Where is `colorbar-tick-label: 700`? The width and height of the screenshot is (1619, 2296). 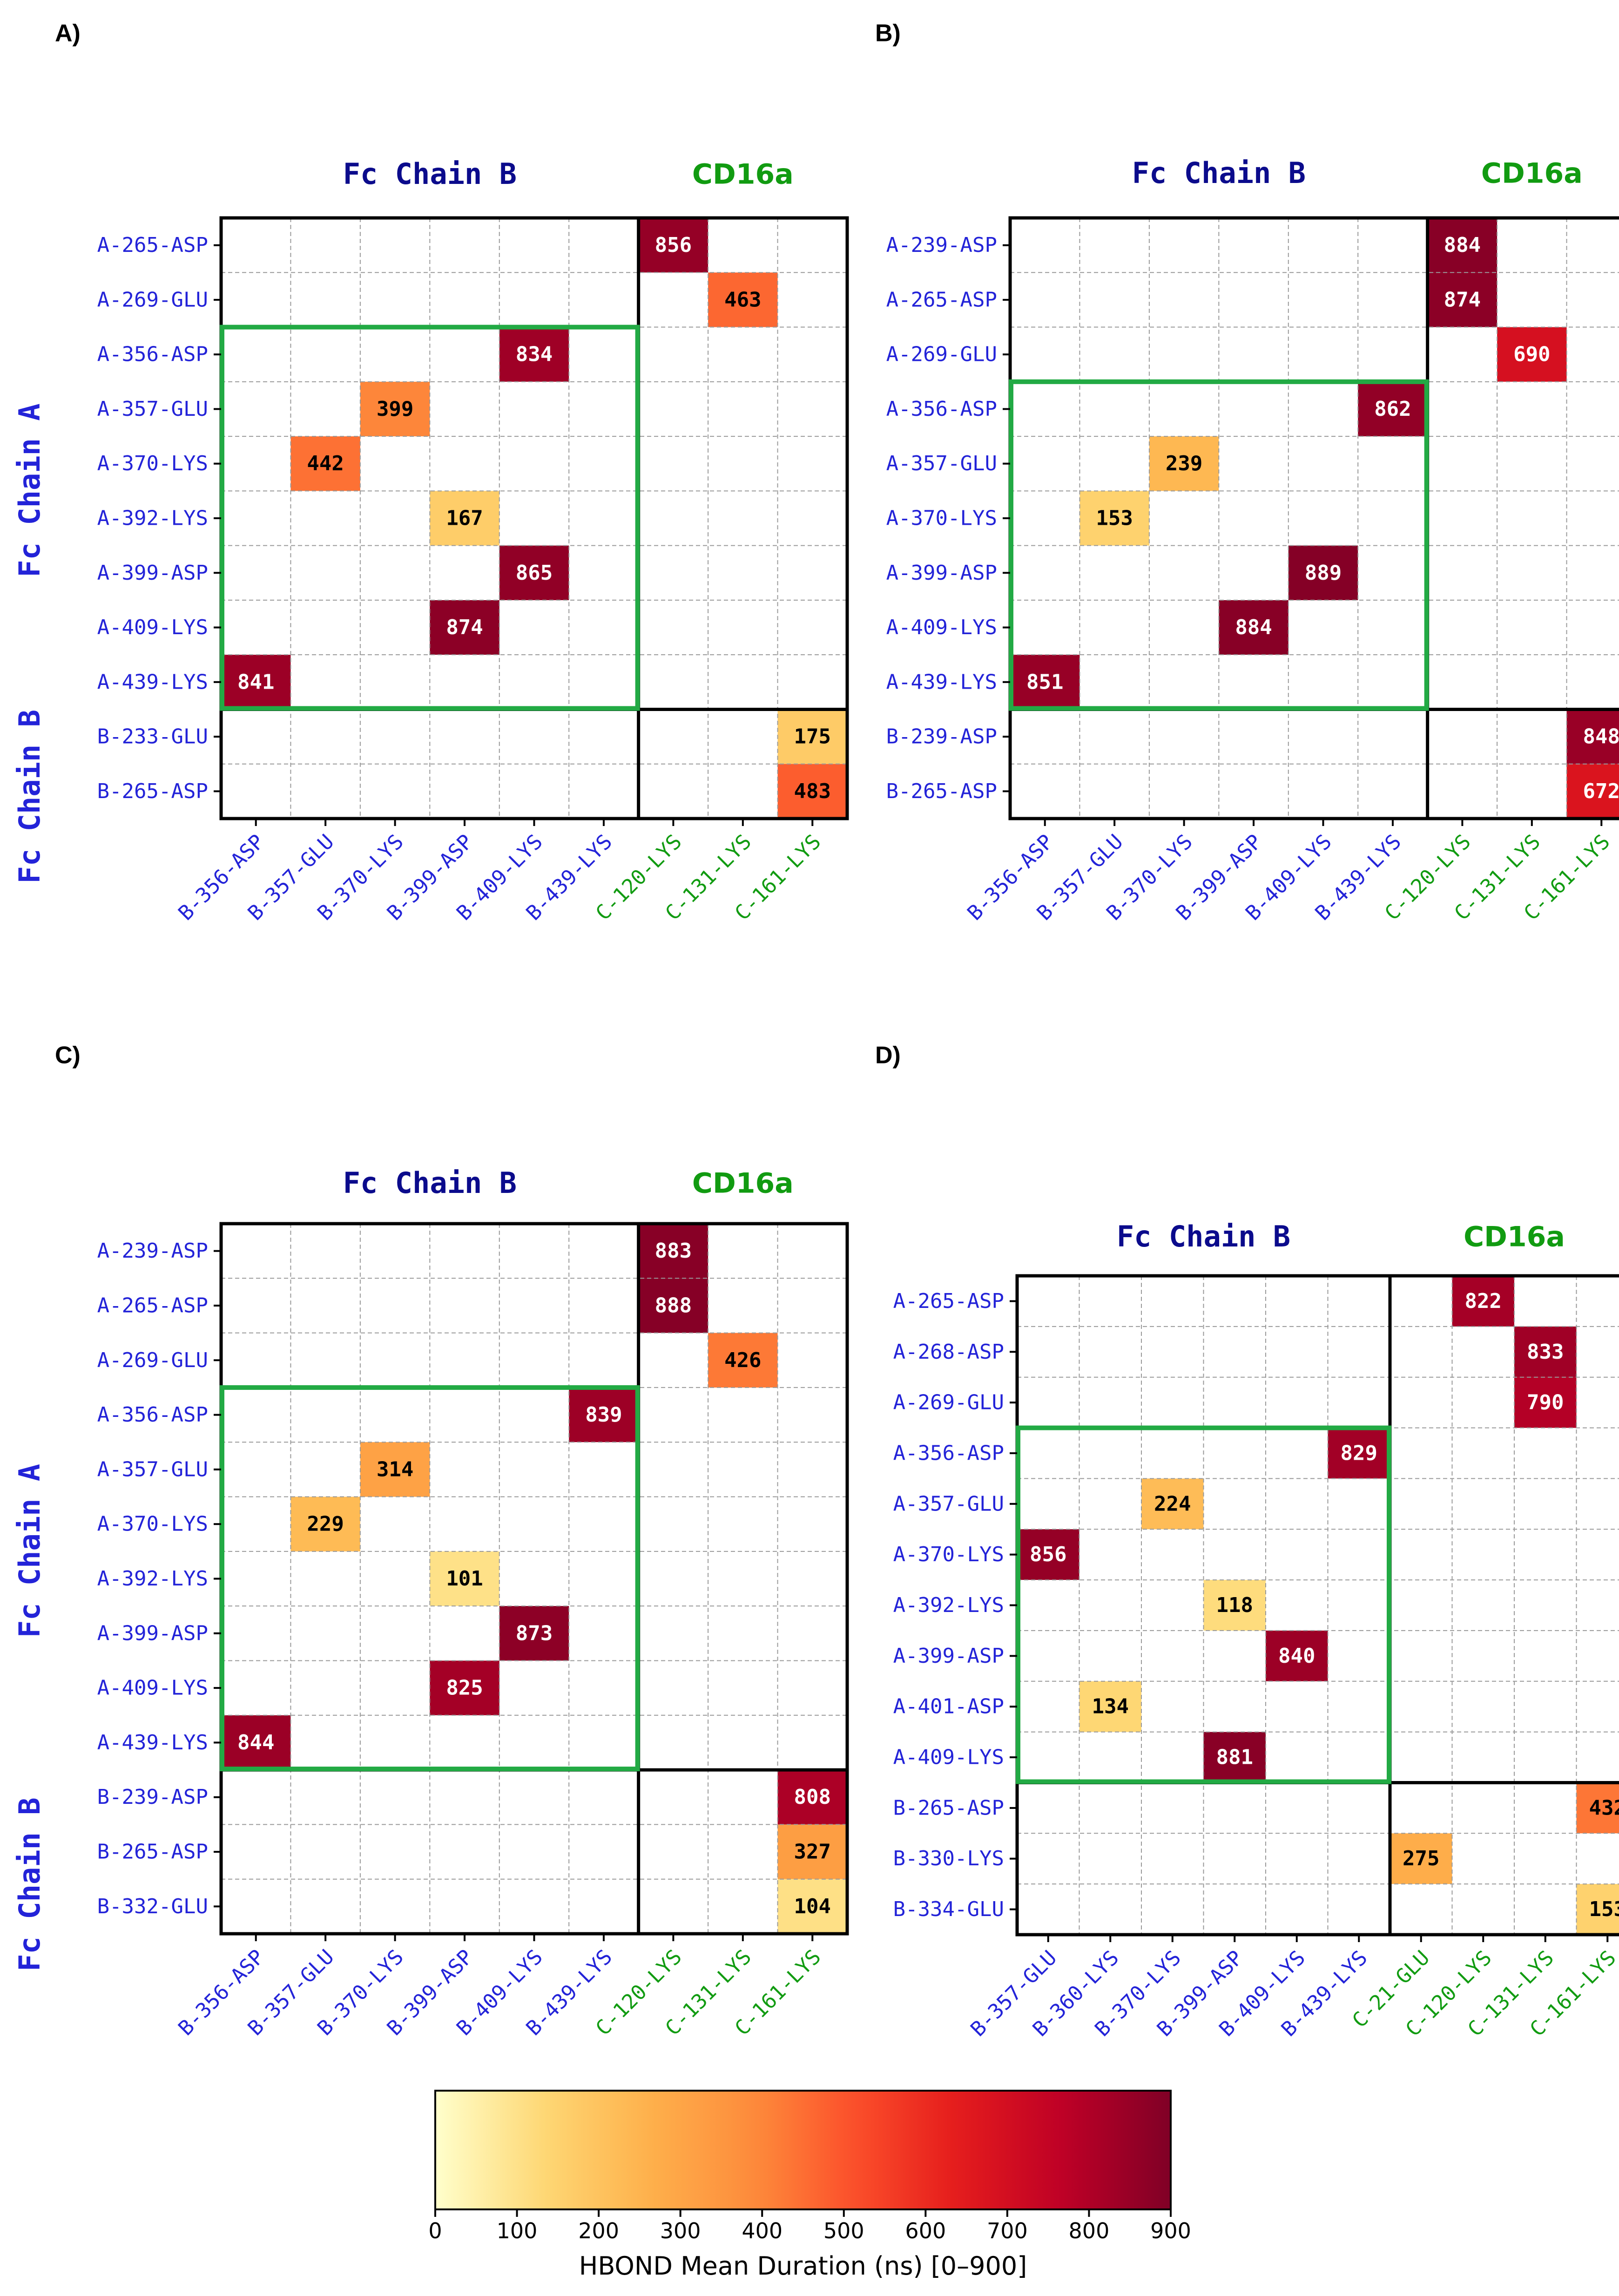
colorbar-tick-label: 700 is located at coordinates (1007, 2231).